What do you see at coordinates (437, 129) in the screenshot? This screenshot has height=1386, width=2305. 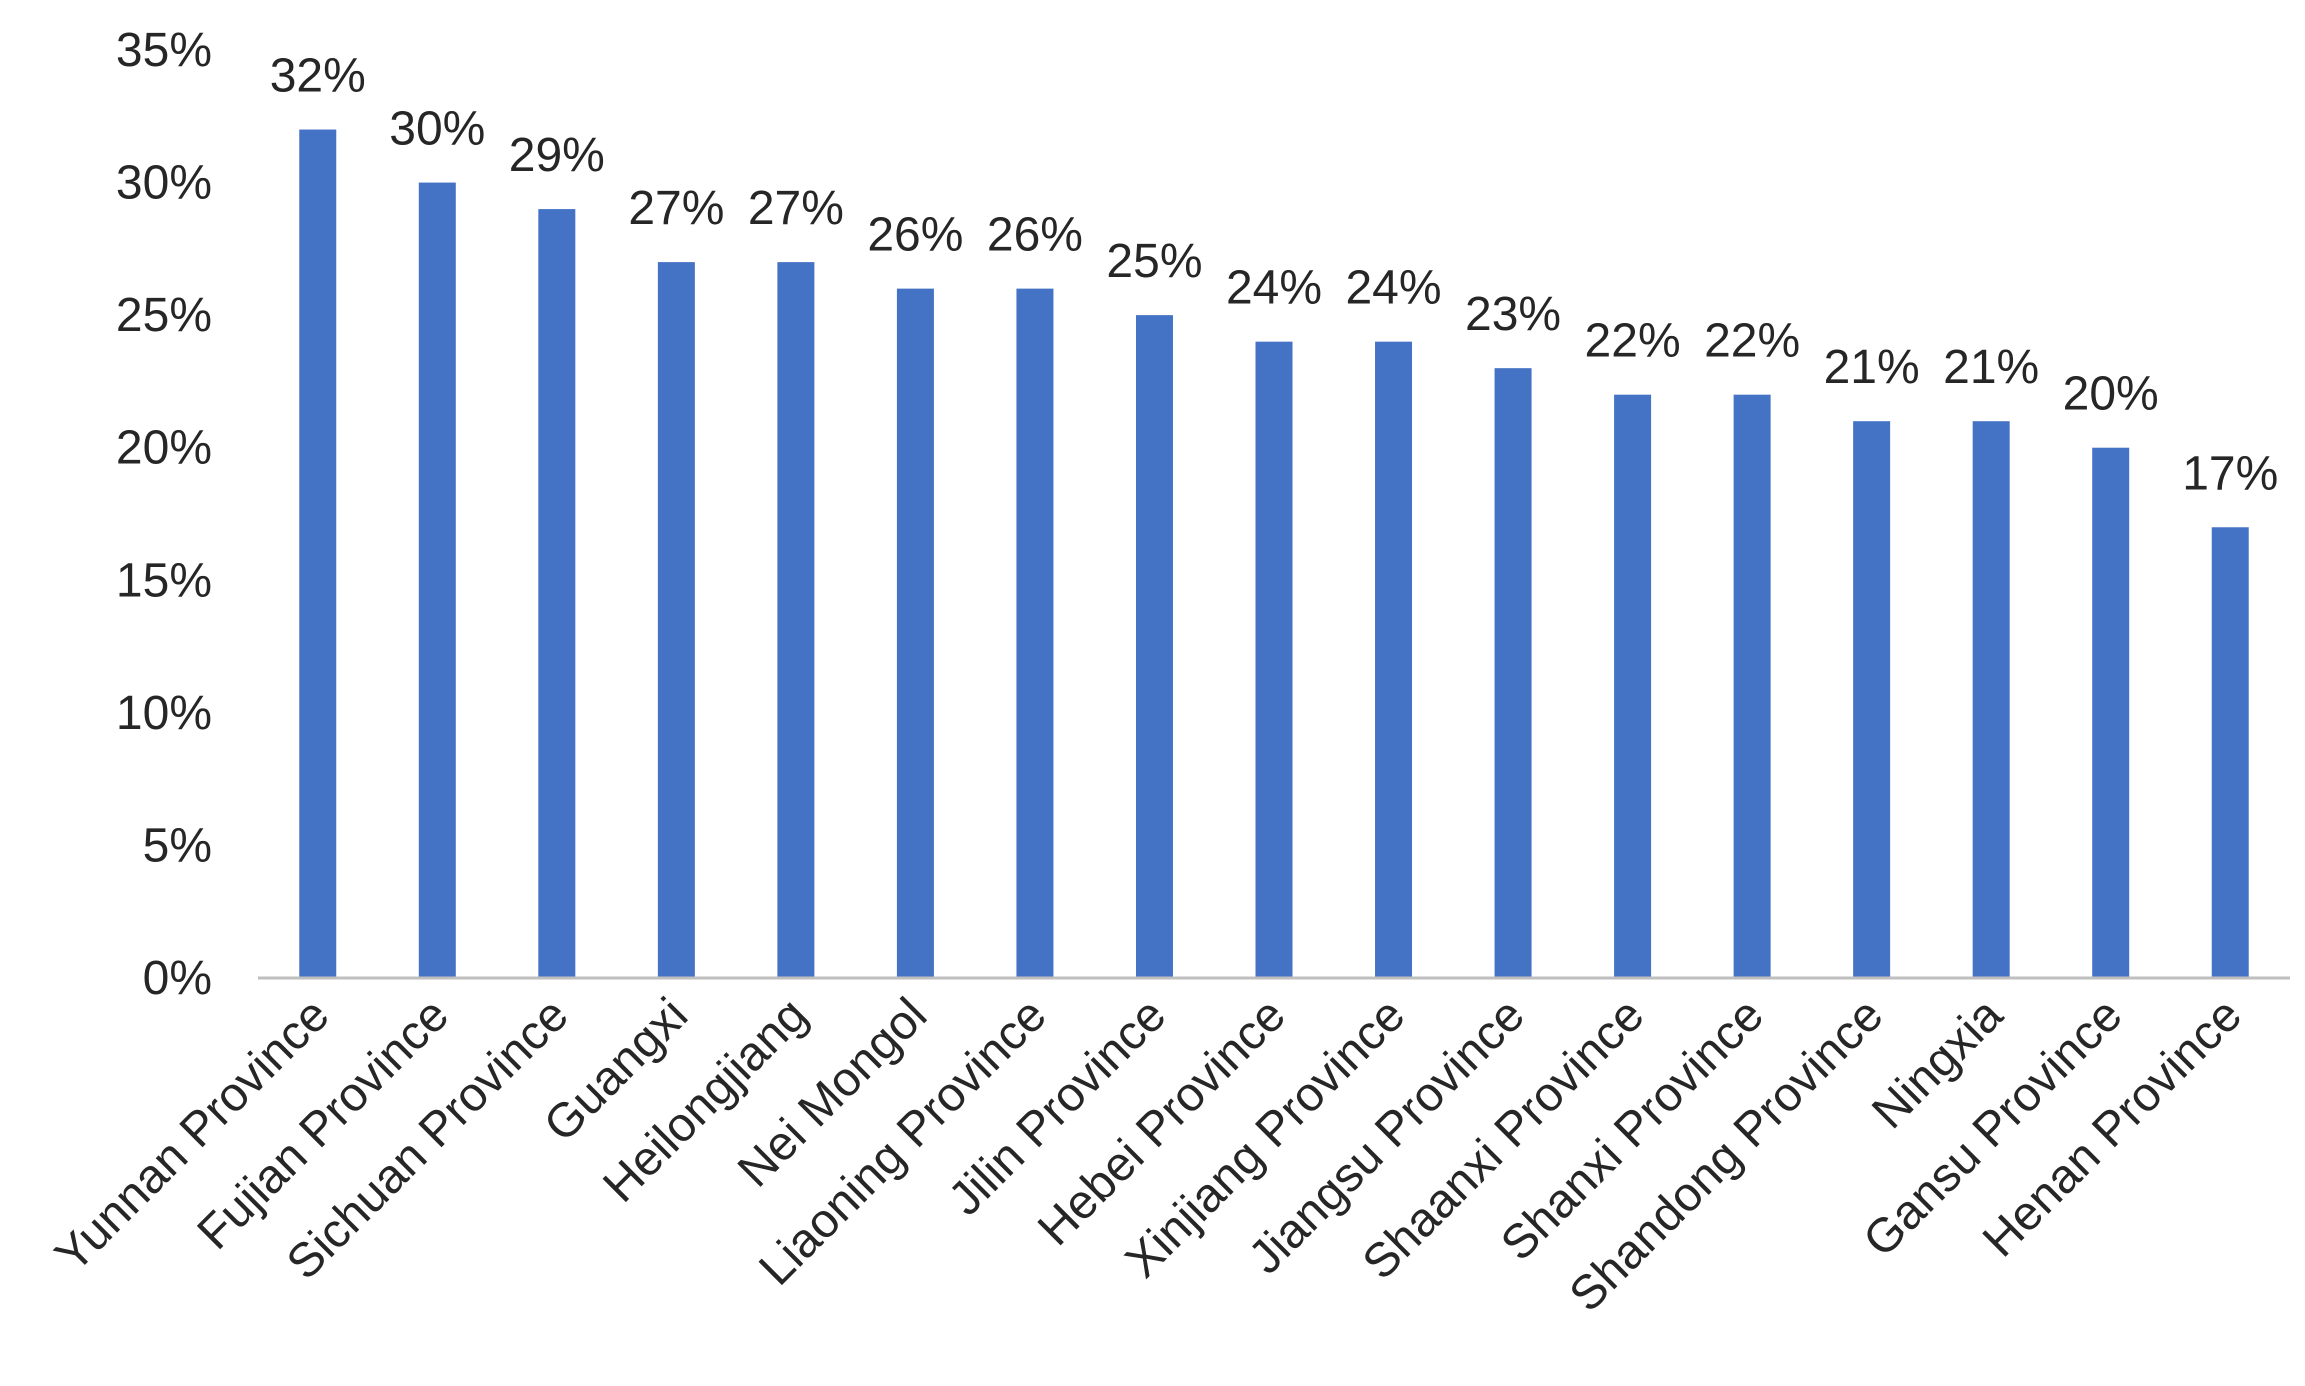 I see `data-label: 30%` at bounding box center [437, 129].